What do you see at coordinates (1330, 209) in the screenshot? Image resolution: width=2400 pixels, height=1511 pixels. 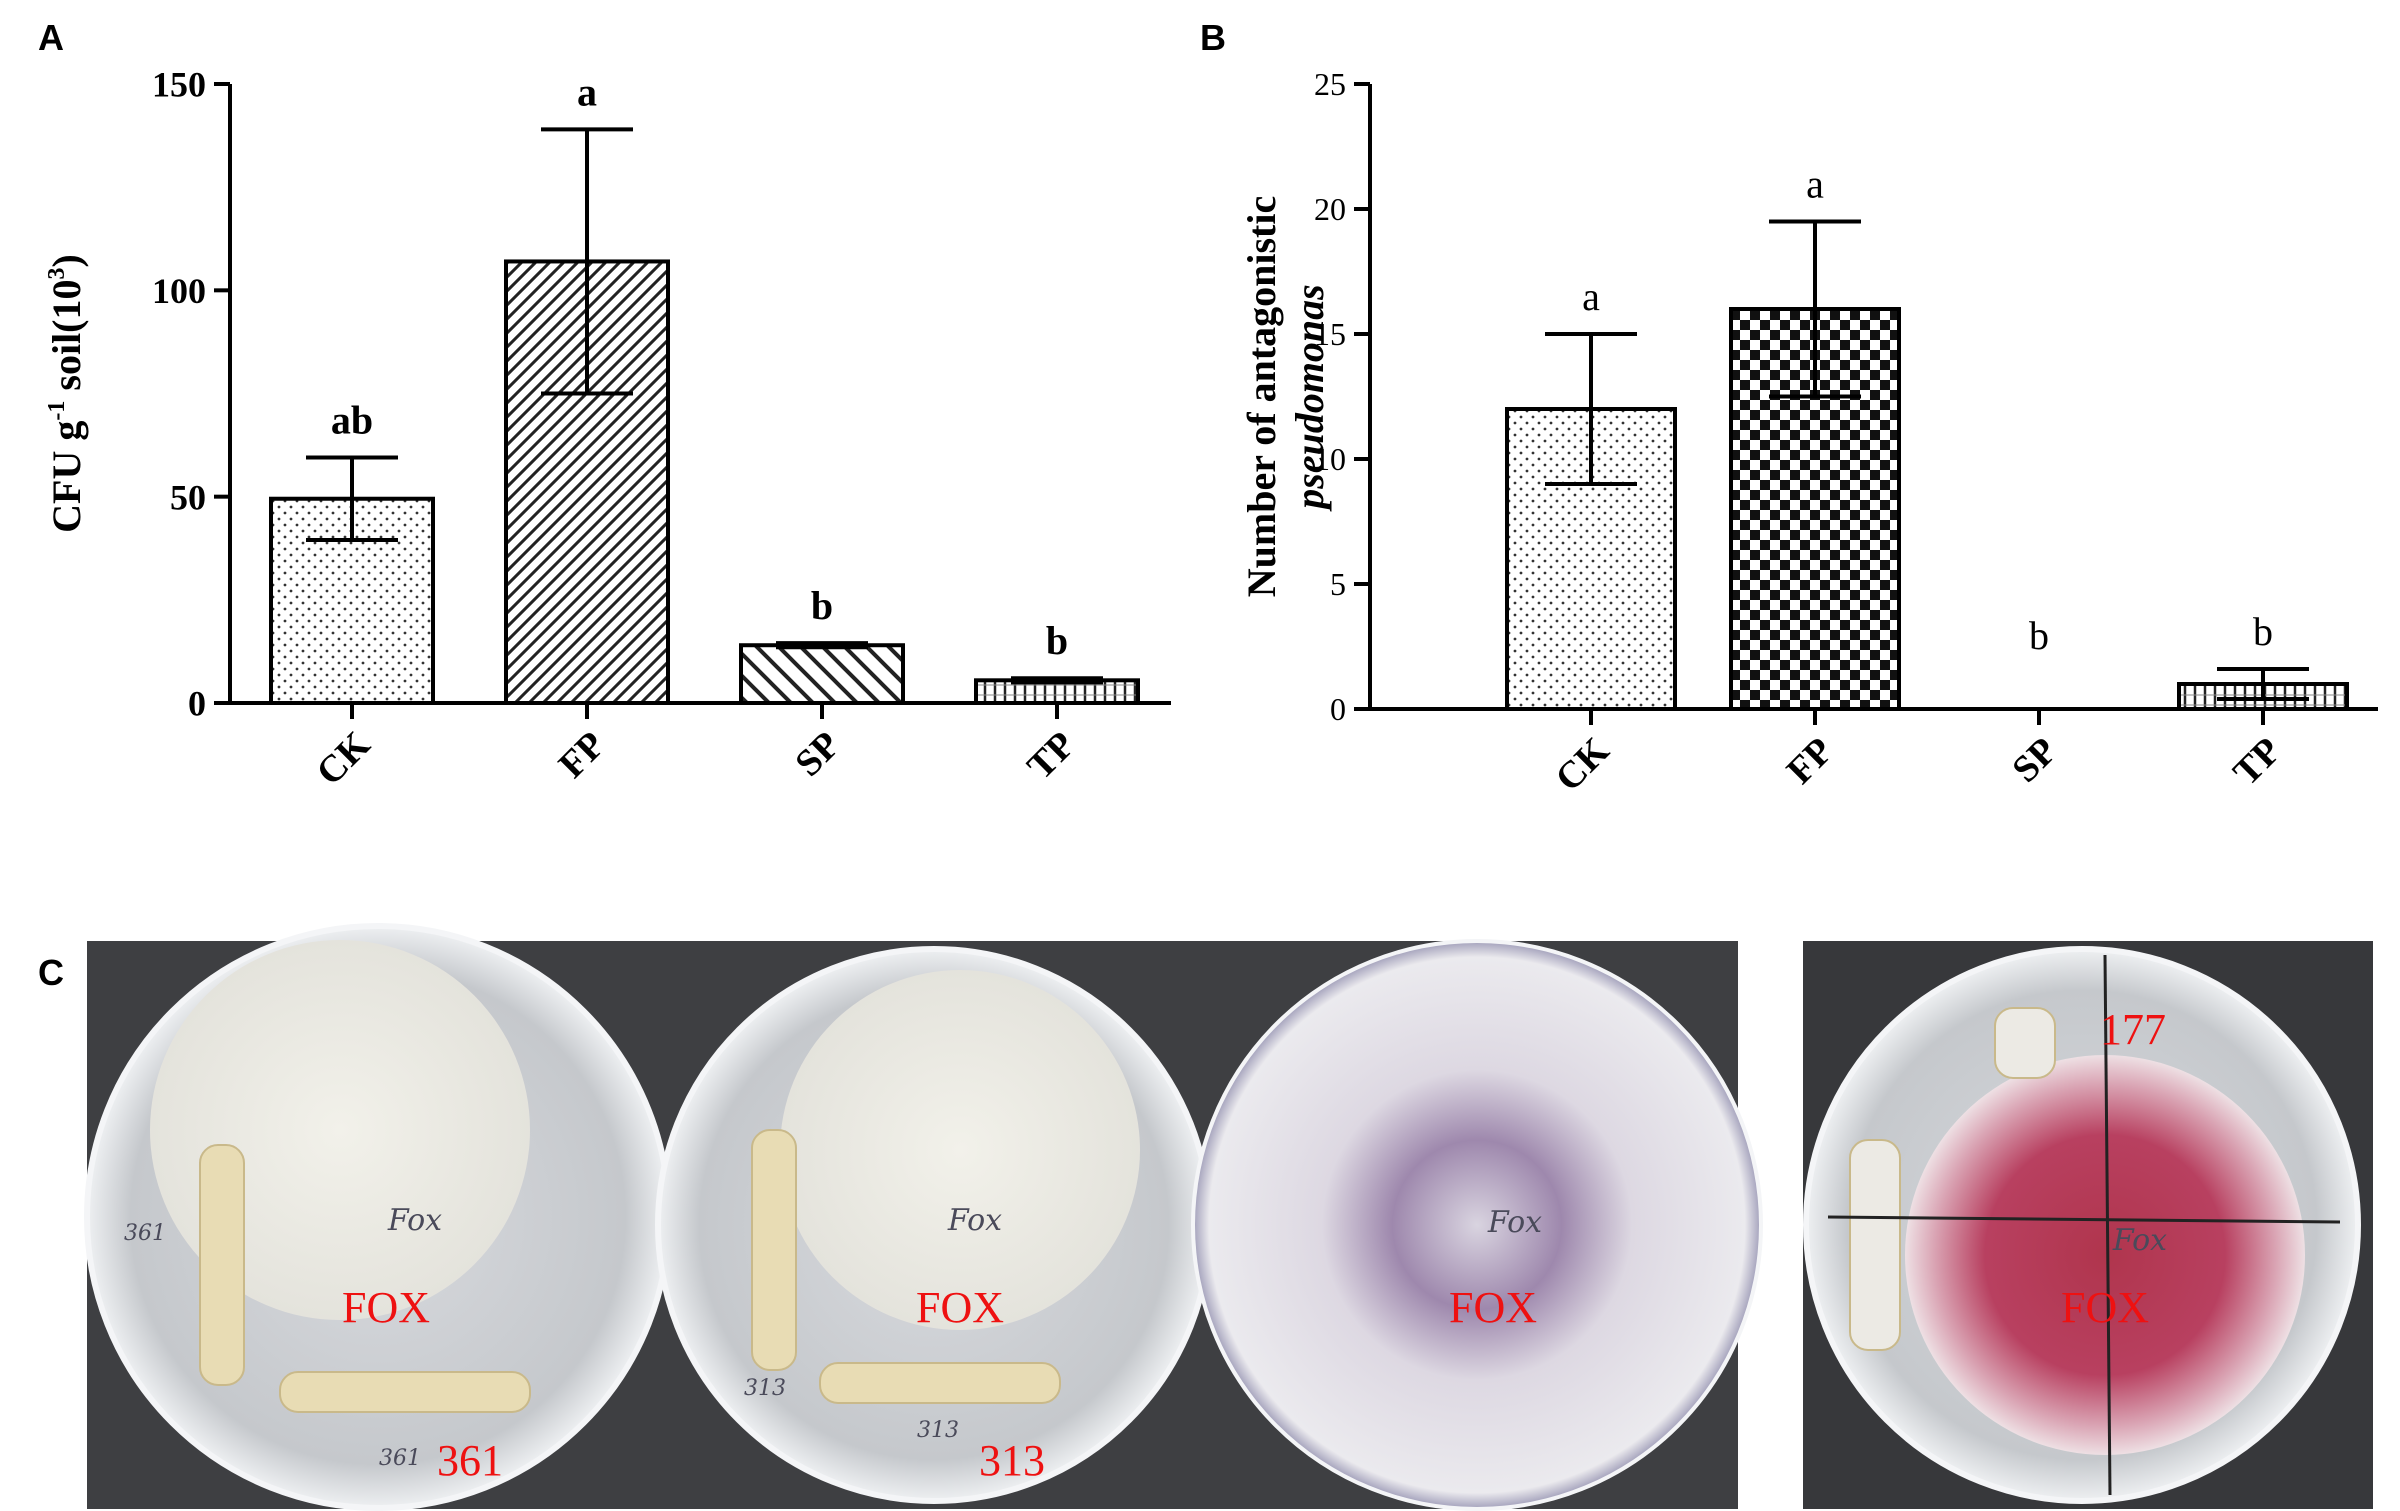 I see `y-tick-label: 20` at bounding box center [1330, 209].